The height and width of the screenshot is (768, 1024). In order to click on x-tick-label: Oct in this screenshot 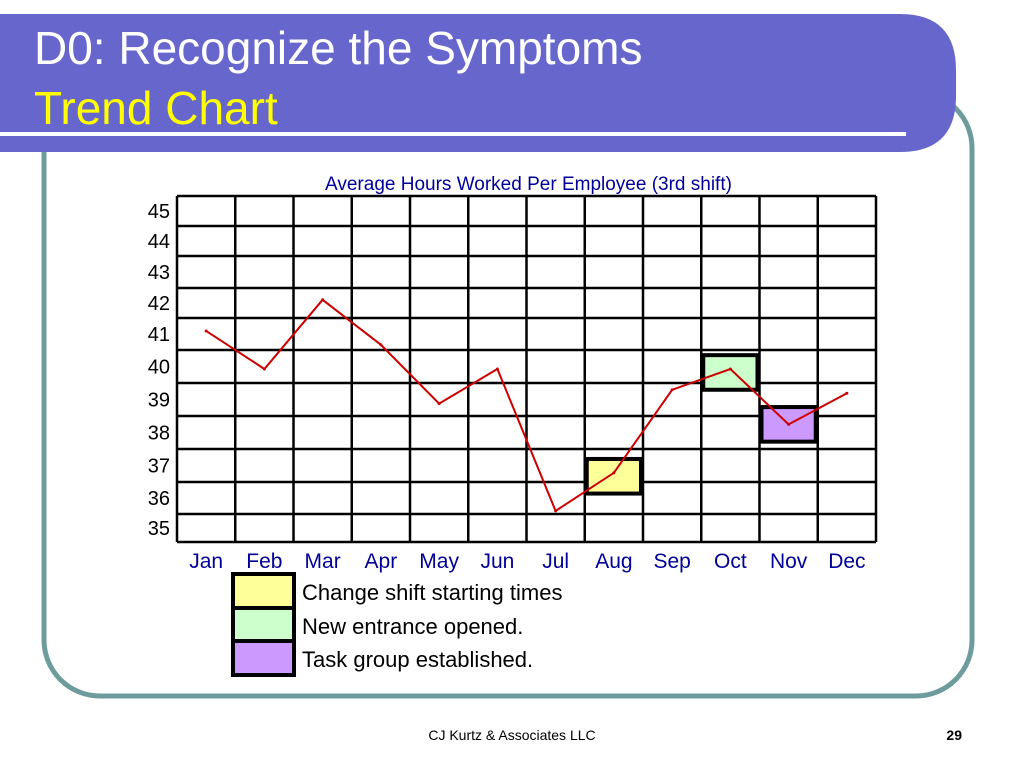, I will do `click(730, 561)`.